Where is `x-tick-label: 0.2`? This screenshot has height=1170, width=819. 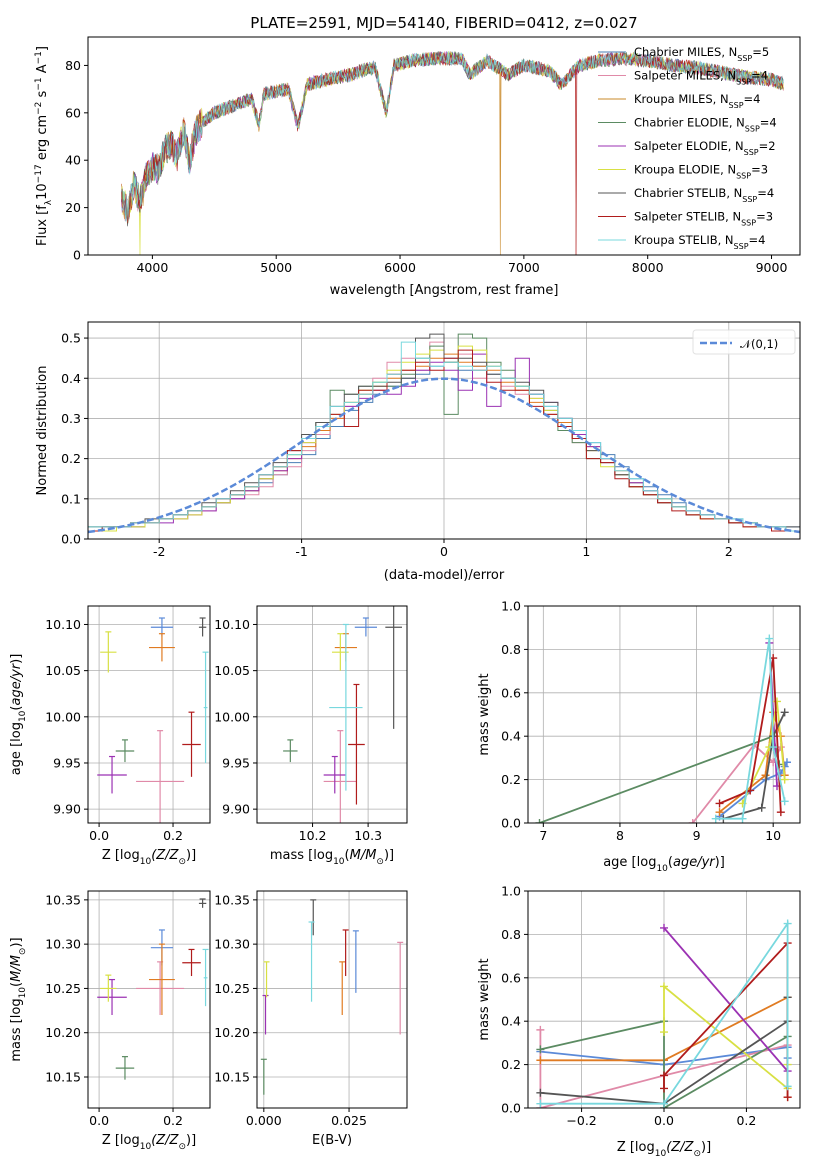 x-tick-label: 0.2 is located at coordinates (173, 1120).